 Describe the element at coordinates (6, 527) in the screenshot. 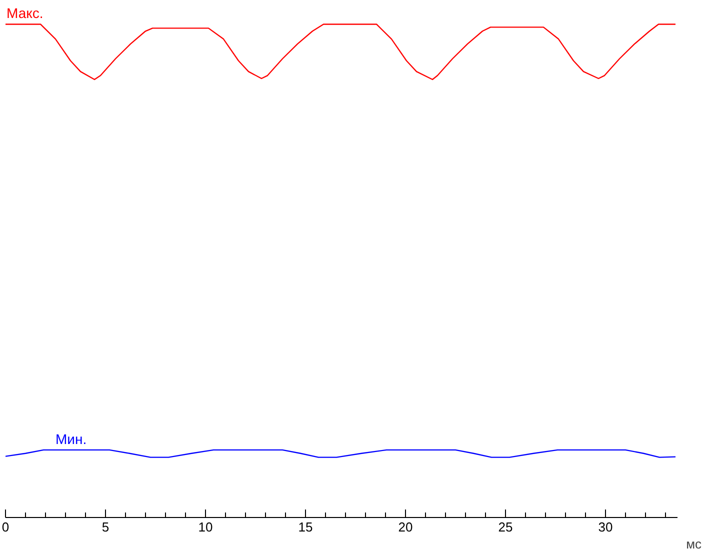

I see `x-tick-label: 0` at that location.